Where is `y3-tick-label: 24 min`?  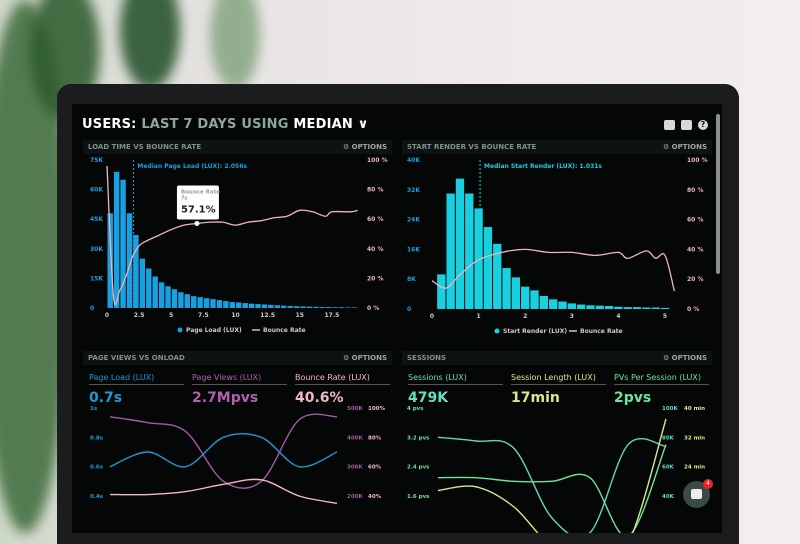 y3-tick-label: 24 min is located at coordinates (694, 468).